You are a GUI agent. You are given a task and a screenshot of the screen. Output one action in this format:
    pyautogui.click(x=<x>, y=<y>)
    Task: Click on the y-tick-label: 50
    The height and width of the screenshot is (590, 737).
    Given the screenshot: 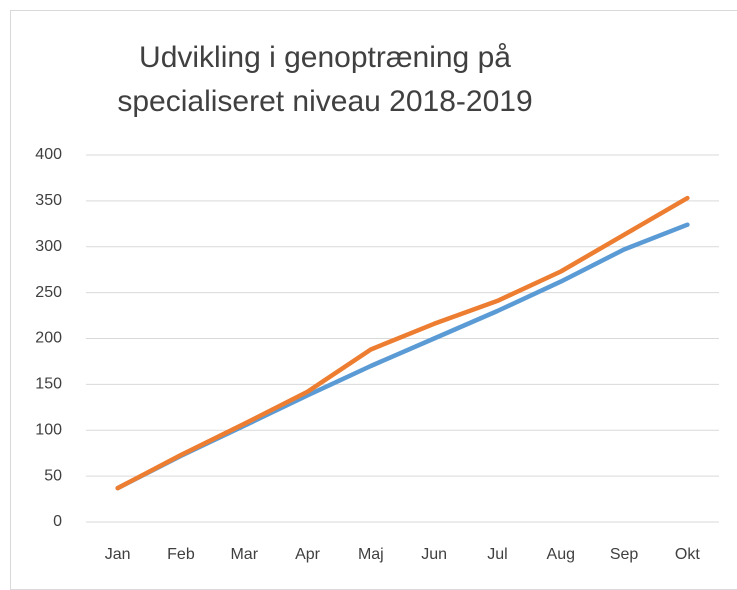 What is the action you would take?
    pyautogui.click(x=53, y=475)
    